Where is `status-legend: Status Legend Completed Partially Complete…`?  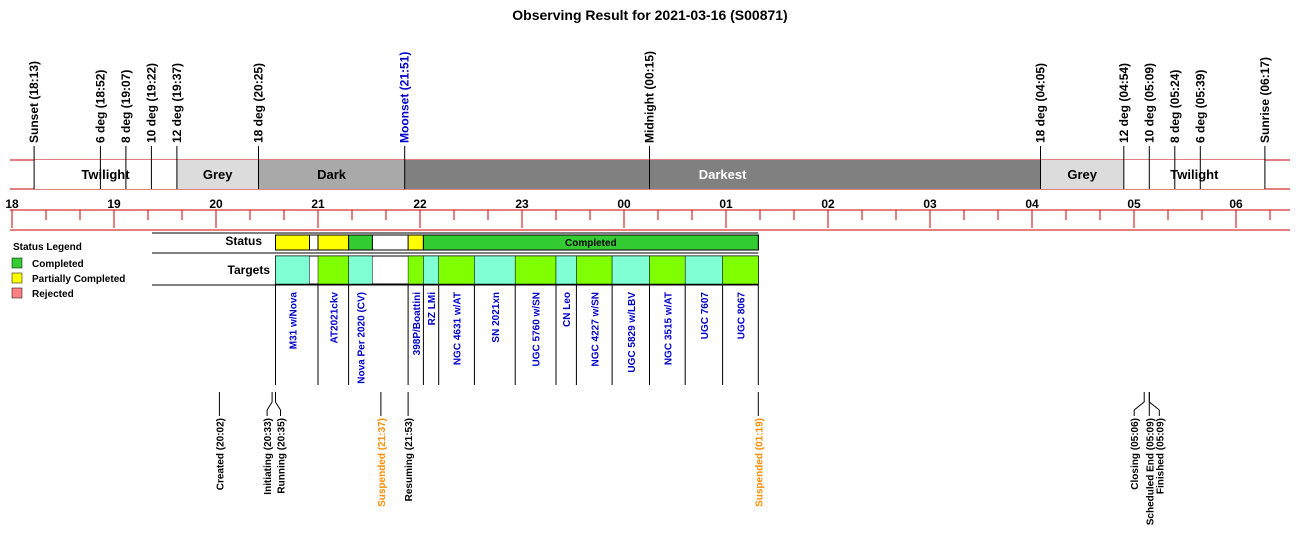 status-legend: Status Legend Completed Partially Complete… is located at coordinates (68, 271).